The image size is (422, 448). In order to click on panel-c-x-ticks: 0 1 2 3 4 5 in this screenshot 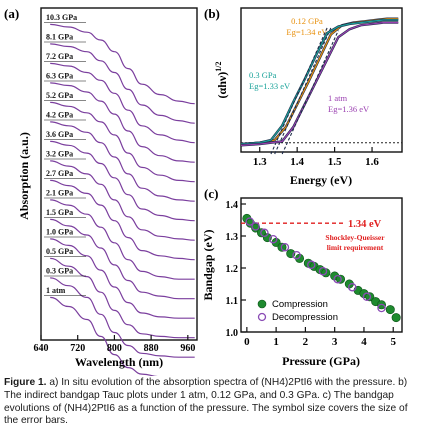, I will do `click(320, 337)`.